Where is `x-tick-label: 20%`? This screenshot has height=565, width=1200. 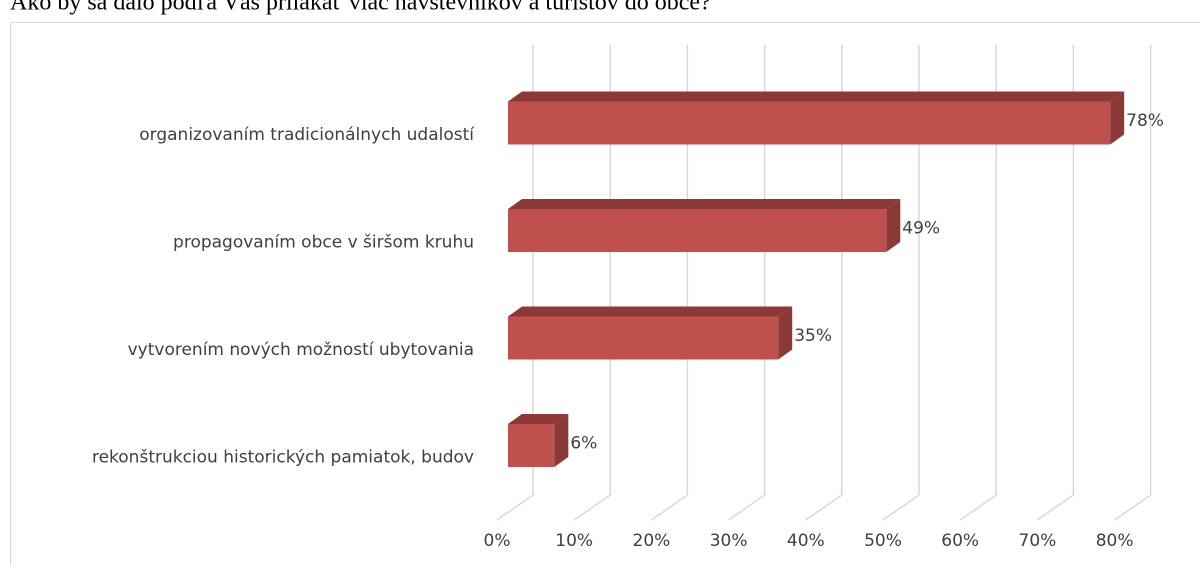
x-tick-label: 20% is located at coordinates (652, 541).